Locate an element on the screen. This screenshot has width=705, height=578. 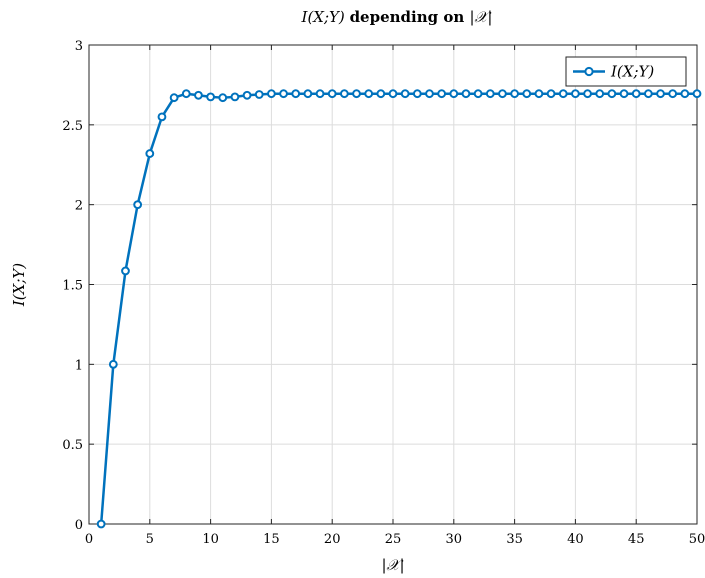
x-tick-label: 15 is located at coordinates (271, 539).